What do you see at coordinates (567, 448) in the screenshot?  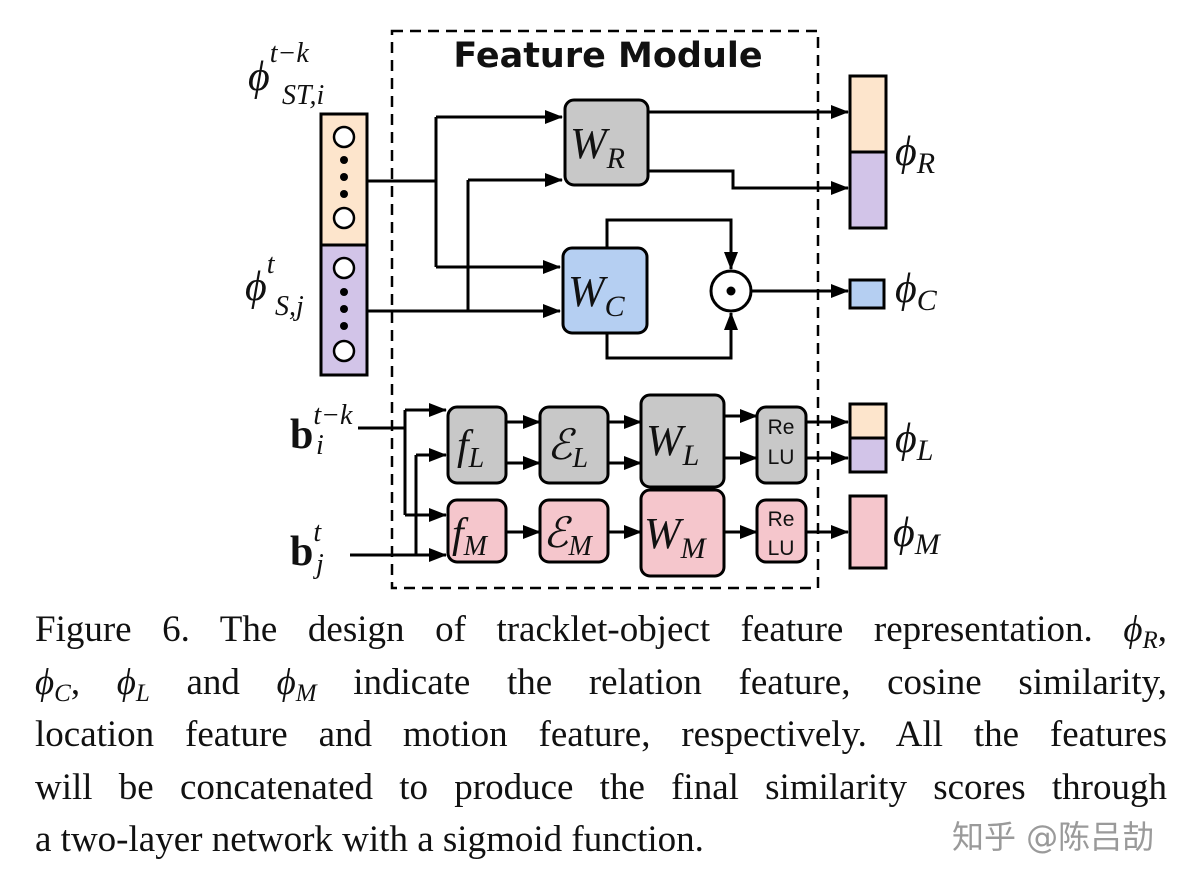 I see `block-e-l-label: ℰL` at bounding box center [567, 448].